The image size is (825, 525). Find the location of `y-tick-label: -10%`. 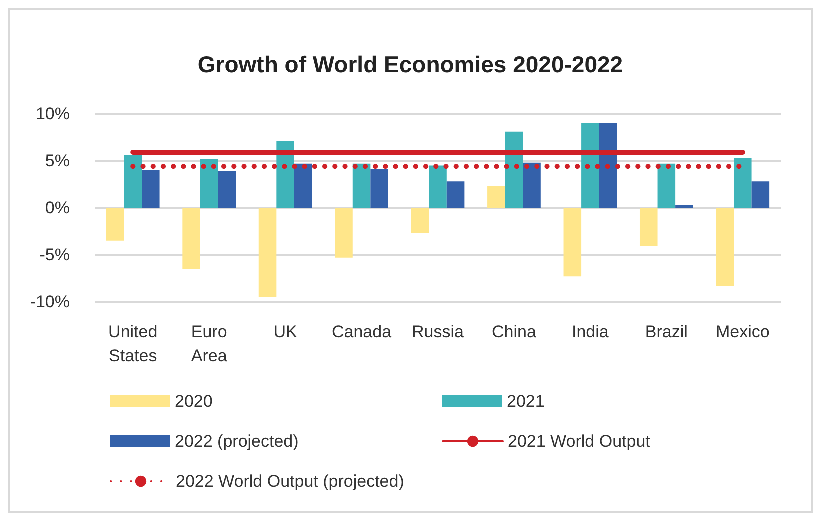

y-tick-label: -10% is located at coordinates (50, 302).